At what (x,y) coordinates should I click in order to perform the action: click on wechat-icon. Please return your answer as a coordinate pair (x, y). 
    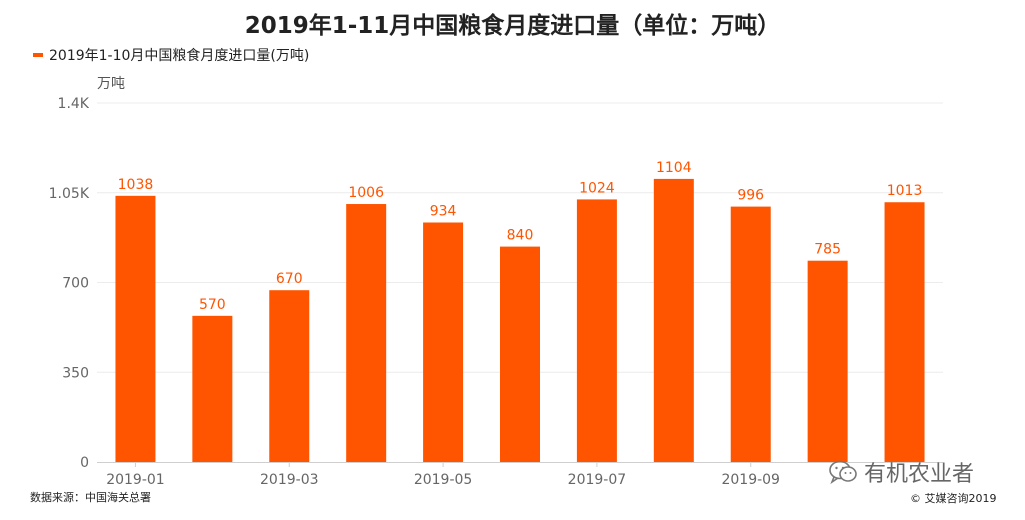
    Looking at the image, I should click on (843, 472).